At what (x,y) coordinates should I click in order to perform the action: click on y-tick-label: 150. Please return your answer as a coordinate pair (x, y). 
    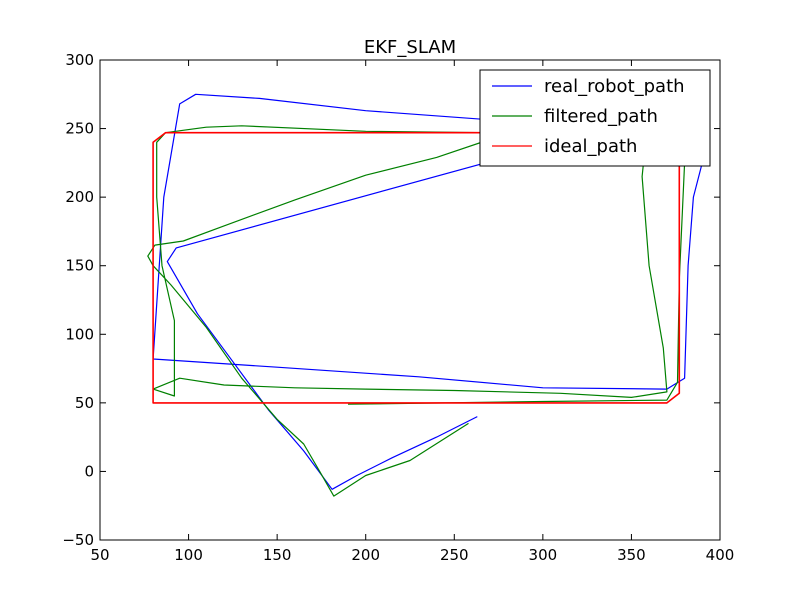
    Looking at the image, I should click on (79, 266).